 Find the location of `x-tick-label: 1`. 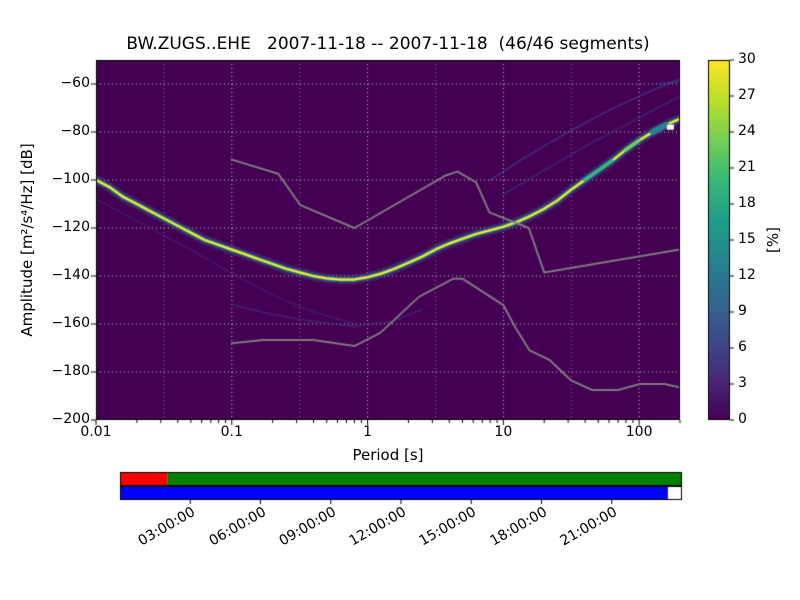

x-tick-label: 1 is located at coordinates (368, 432).